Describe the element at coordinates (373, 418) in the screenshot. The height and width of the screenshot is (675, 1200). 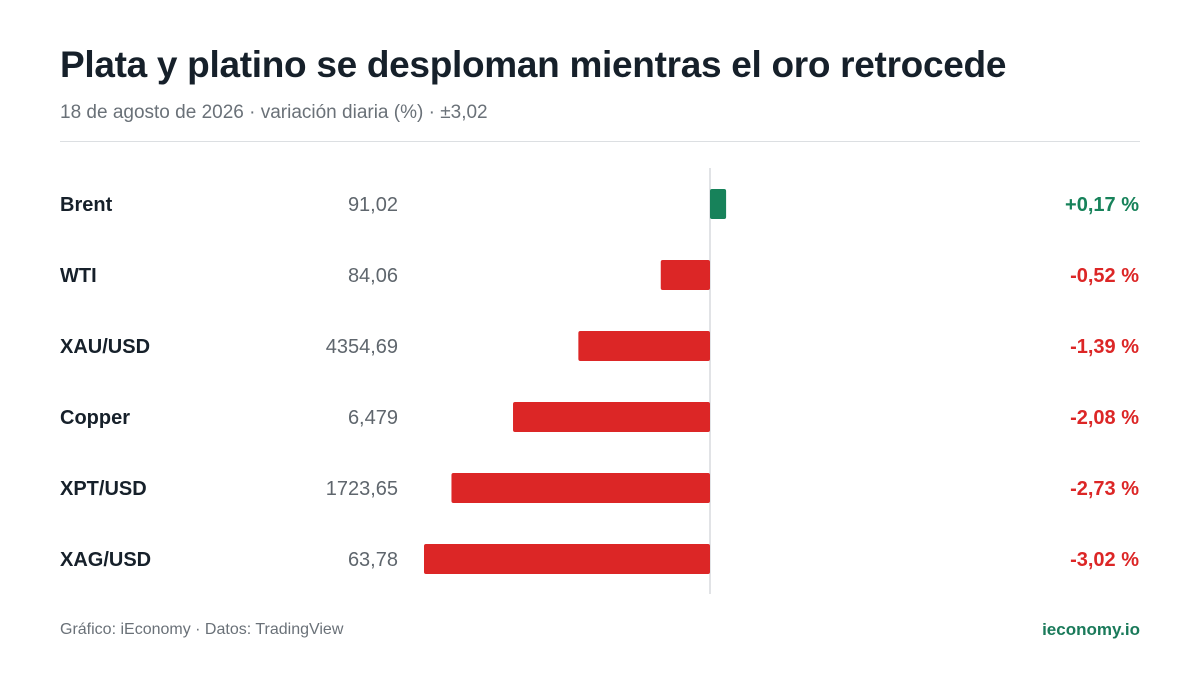
I see `price-label: 6,479` at that location.